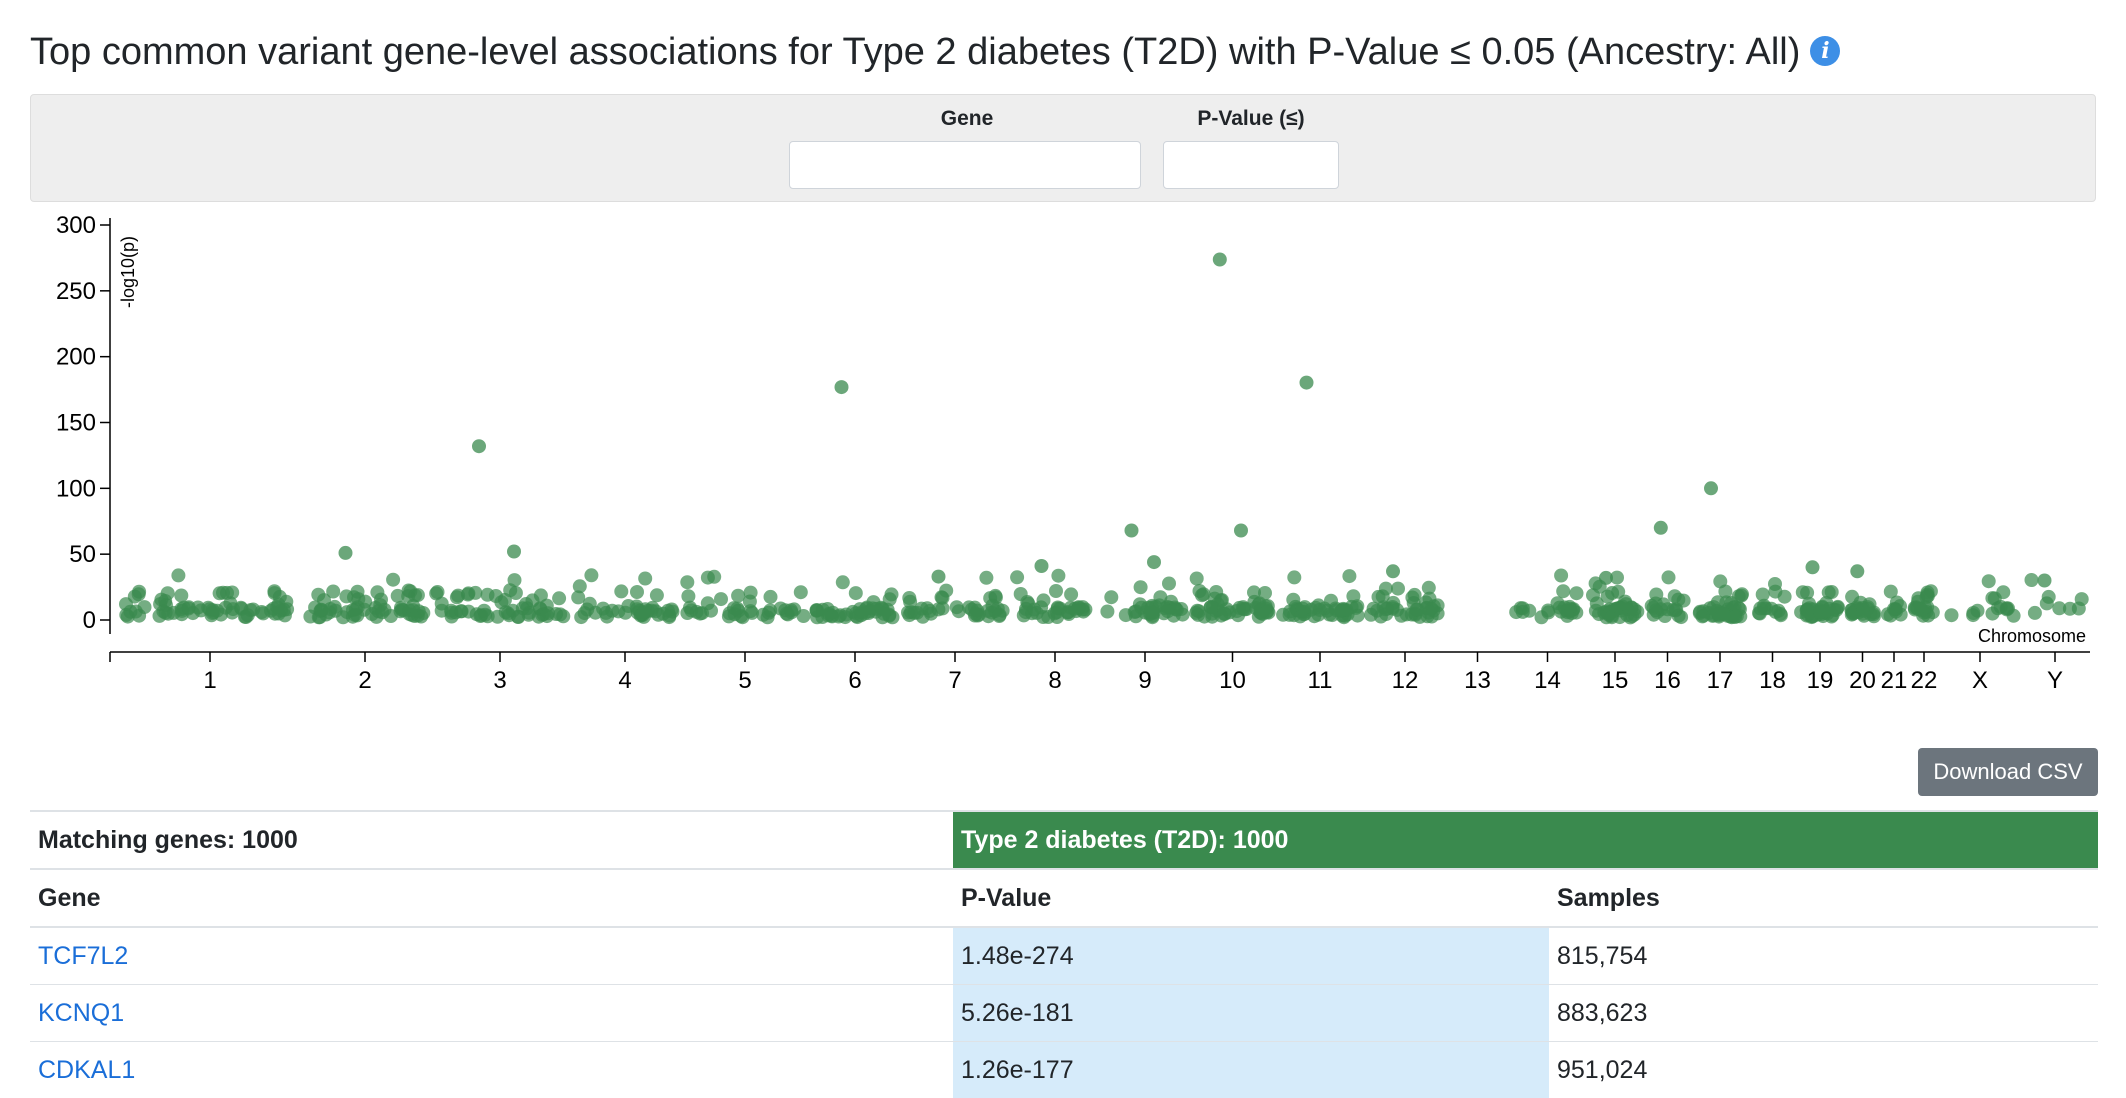 Image resolution: width=2126 pixels, height=1098 pixels. What do you see at coordinates (491, 840) in the screenshot?
I see `matching-genes-count: Matching genes: 1000` at bounding box center [491, 840].